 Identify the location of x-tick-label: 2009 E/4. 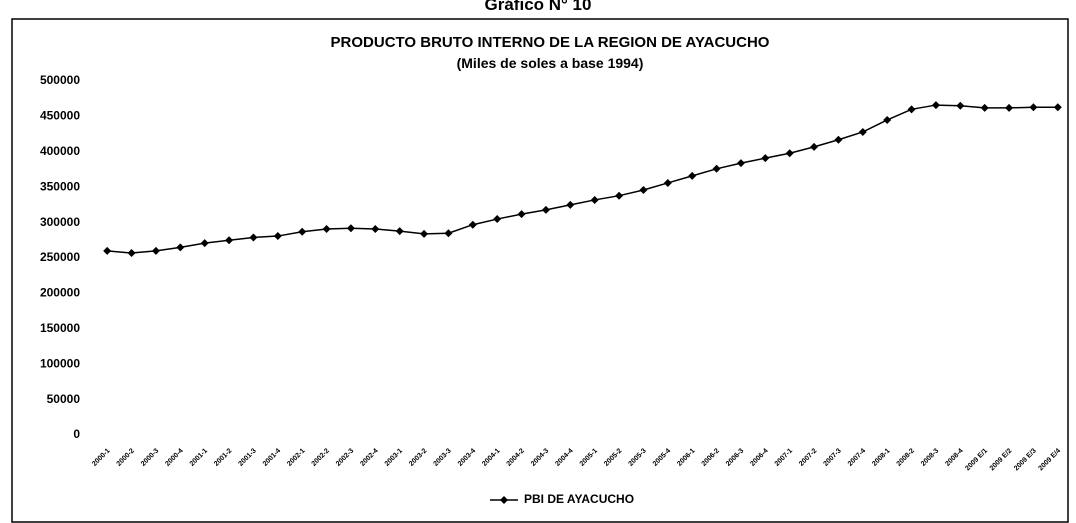
(1049, 459).